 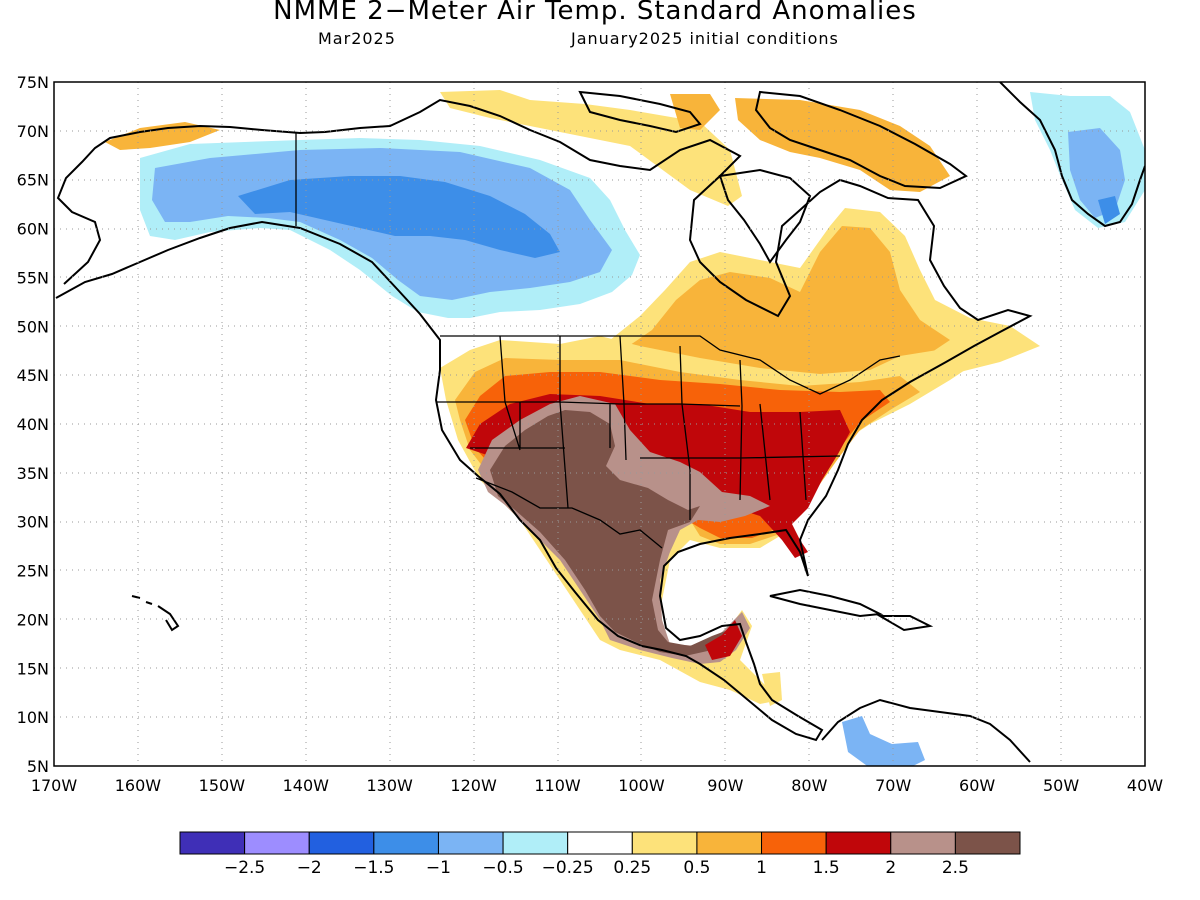 What do you see at coordinates (244, 868) in the screenshot?
I see `colorbar-tick-label: −2.5` at bounding box center [244, 868].